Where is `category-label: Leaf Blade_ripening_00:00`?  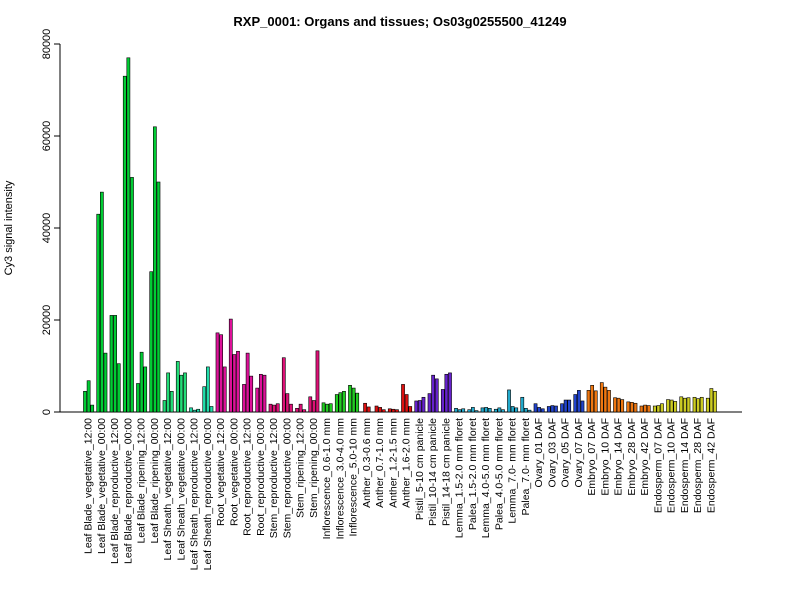
category-label: Leaf Blade_ripening_00:00 is located at coordinates (155, 481).